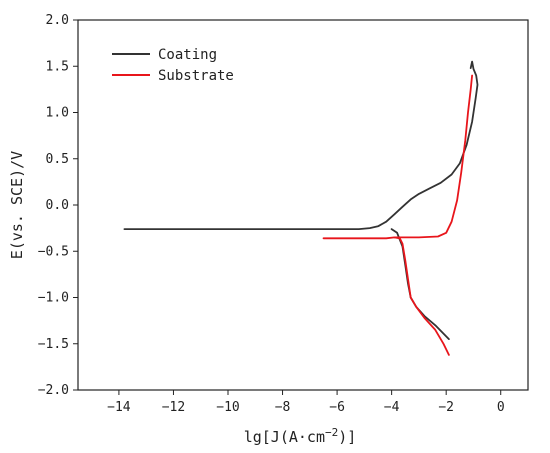  What do you see at coordinates (173, 407) in the screenshot?
I see `x-tick-label: −12` at bounding box center [173, 407].